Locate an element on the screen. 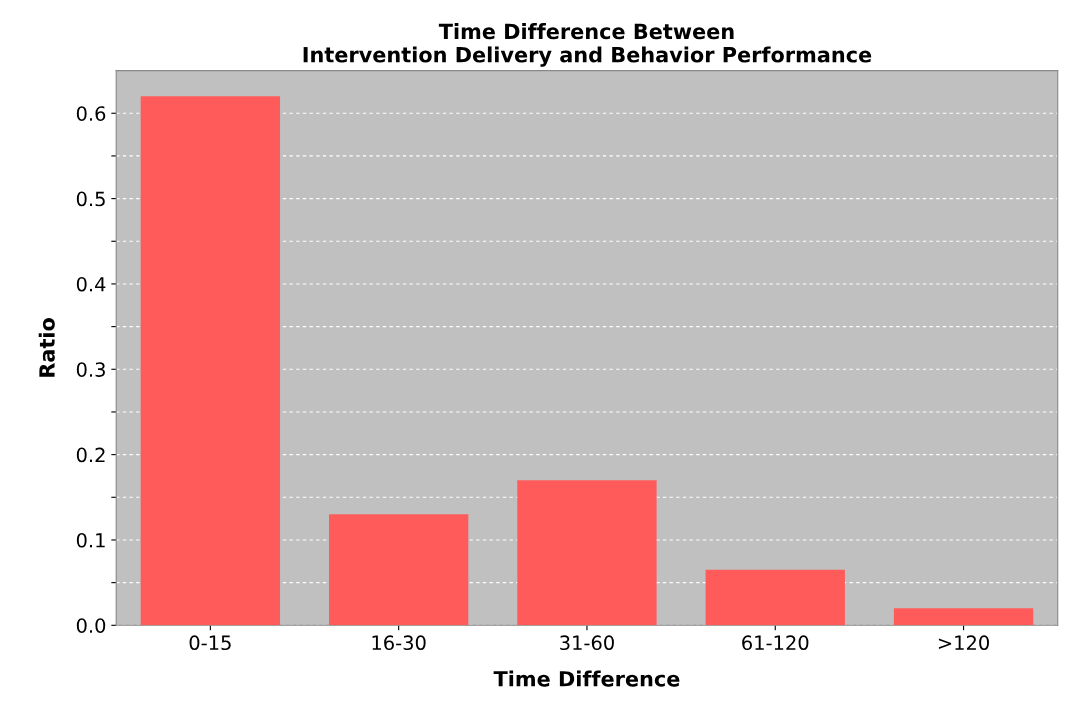  y-tick-label: 0.1 is located at coordinates (90, 540).